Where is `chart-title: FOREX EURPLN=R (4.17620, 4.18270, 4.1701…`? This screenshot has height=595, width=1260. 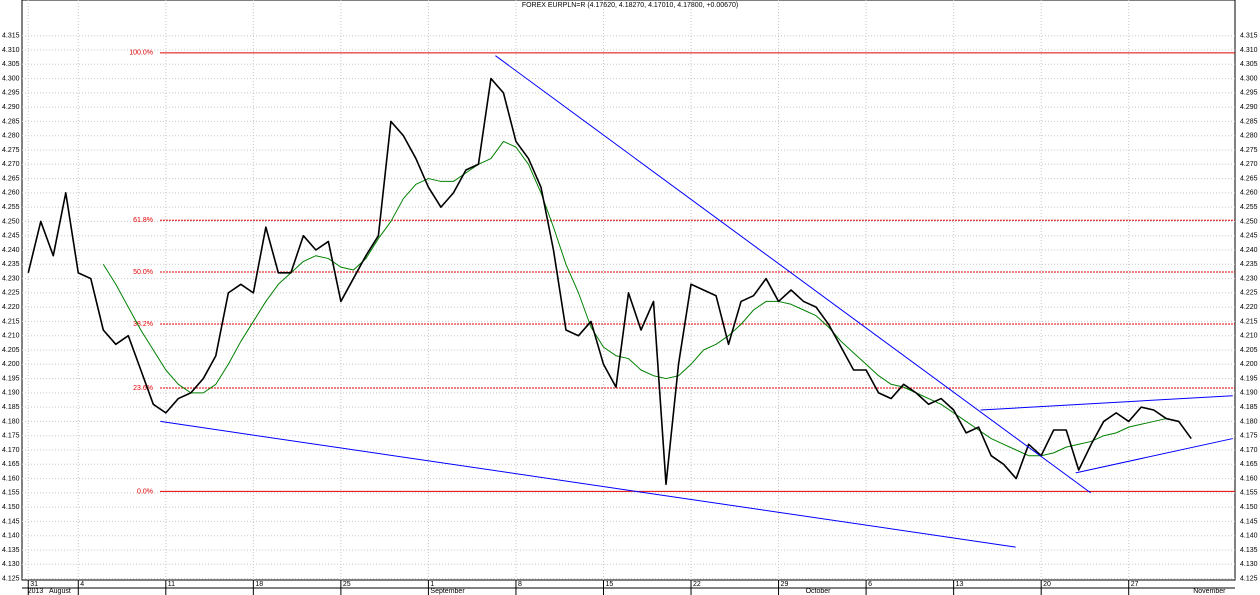 chart-title: FOREX EURPLN=R (4.17620, 4.18270, 4.1701… is located at coordinates (630, 5).